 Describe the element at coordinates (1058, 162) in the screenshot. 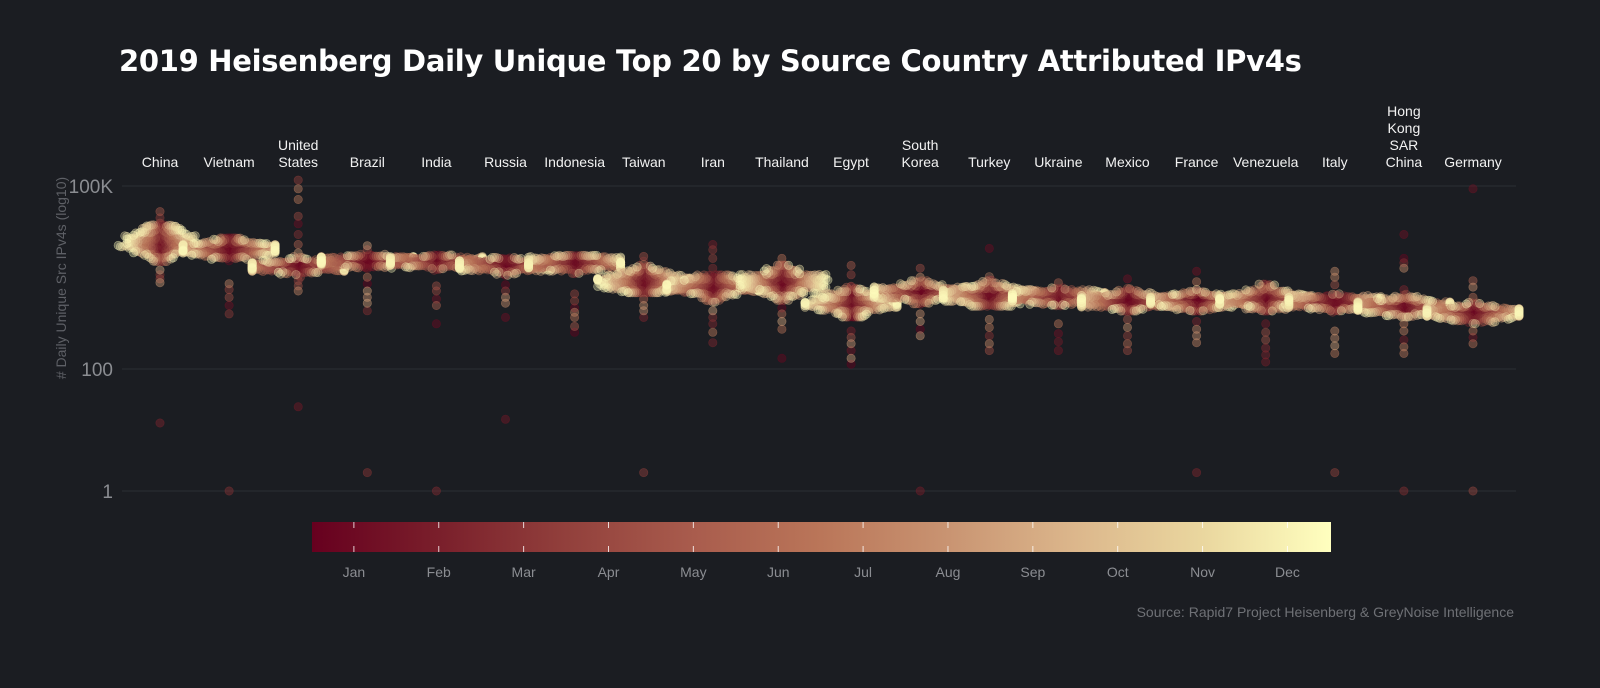

I see `country-label-line: Ukraine` at that location.